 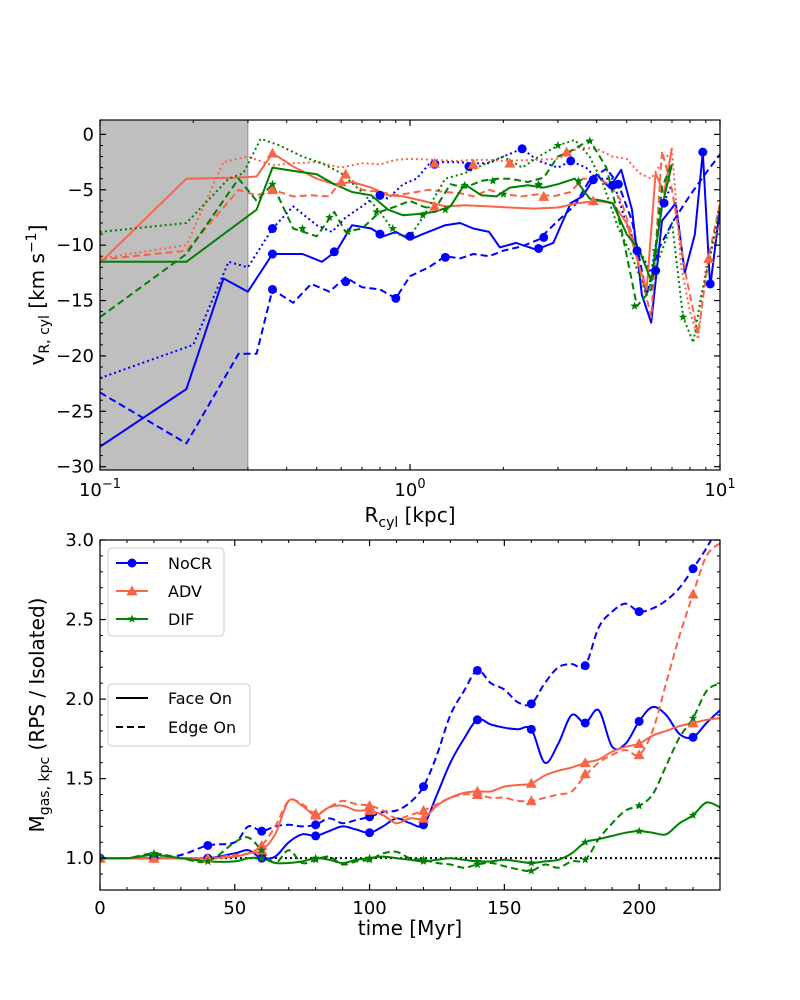 What do you see at coordinates (39, 715) in the screenshot?
I see `mass-y-axis-label: Mgas, kpc (RPS / Isolated)` at bounding box center [39, 715].